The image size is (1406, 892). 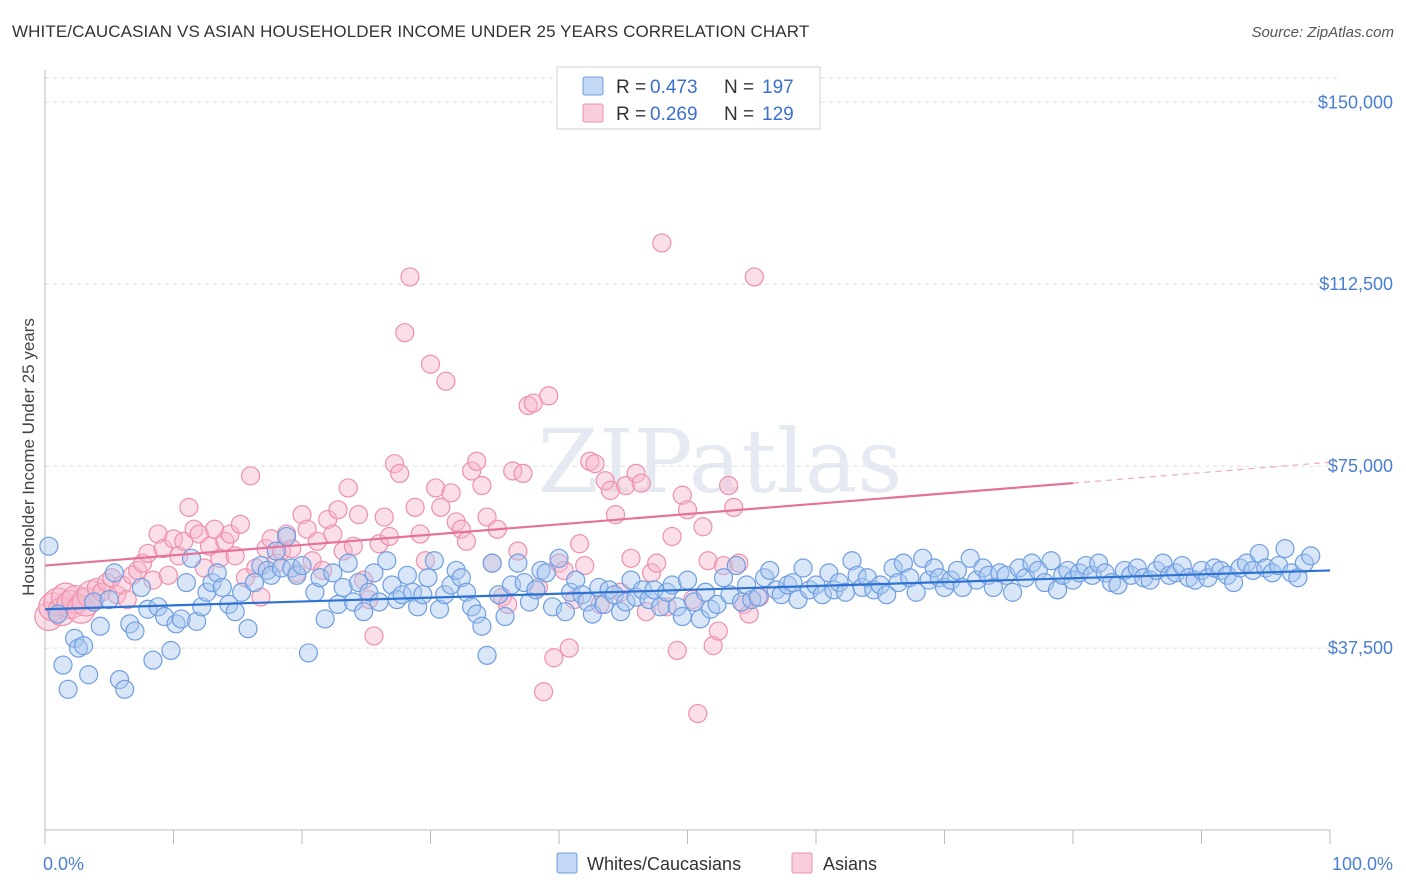 What do you see at coordinates (688, 98) in the screenshot?
I see `stats-legend: R = 0.473 N = 197 R = 0.269 N = 129` at bounding box center [688, 98].